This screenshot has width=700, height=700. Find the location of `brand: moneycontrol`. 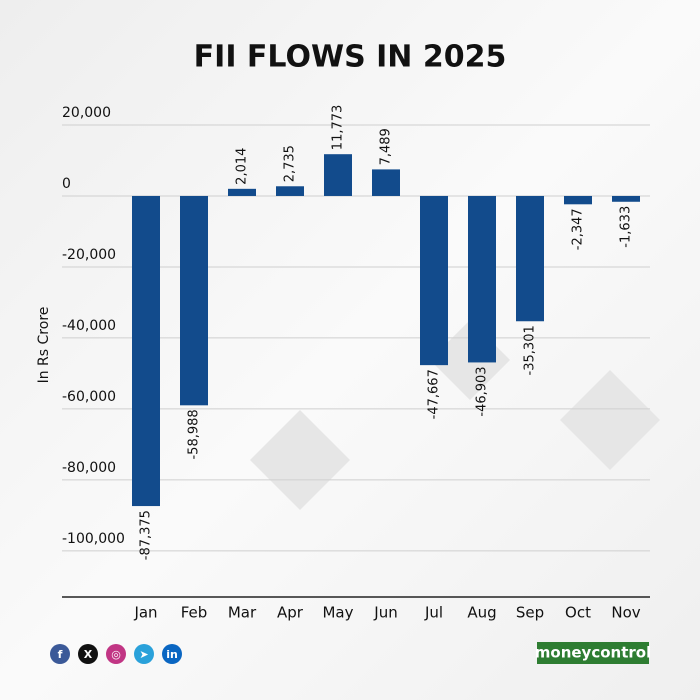

brand: moneycontrol is located at coordinates (593, 653).